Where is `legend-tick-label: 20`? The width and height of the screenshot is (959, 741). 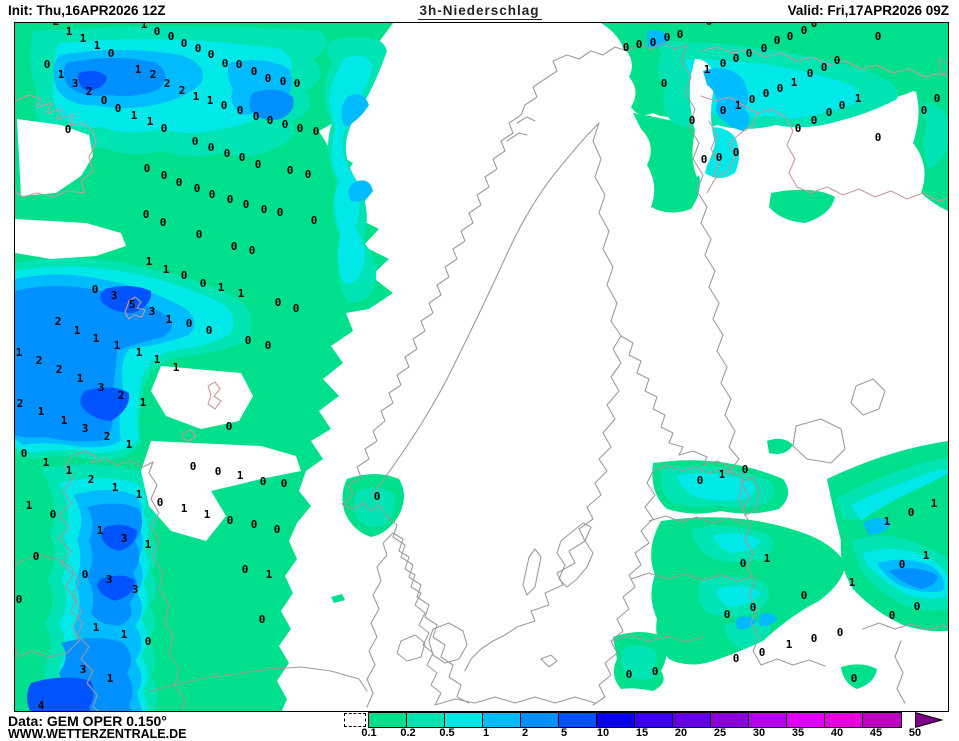
legend-tick-label: 20 is located at coordinates (681, 733).